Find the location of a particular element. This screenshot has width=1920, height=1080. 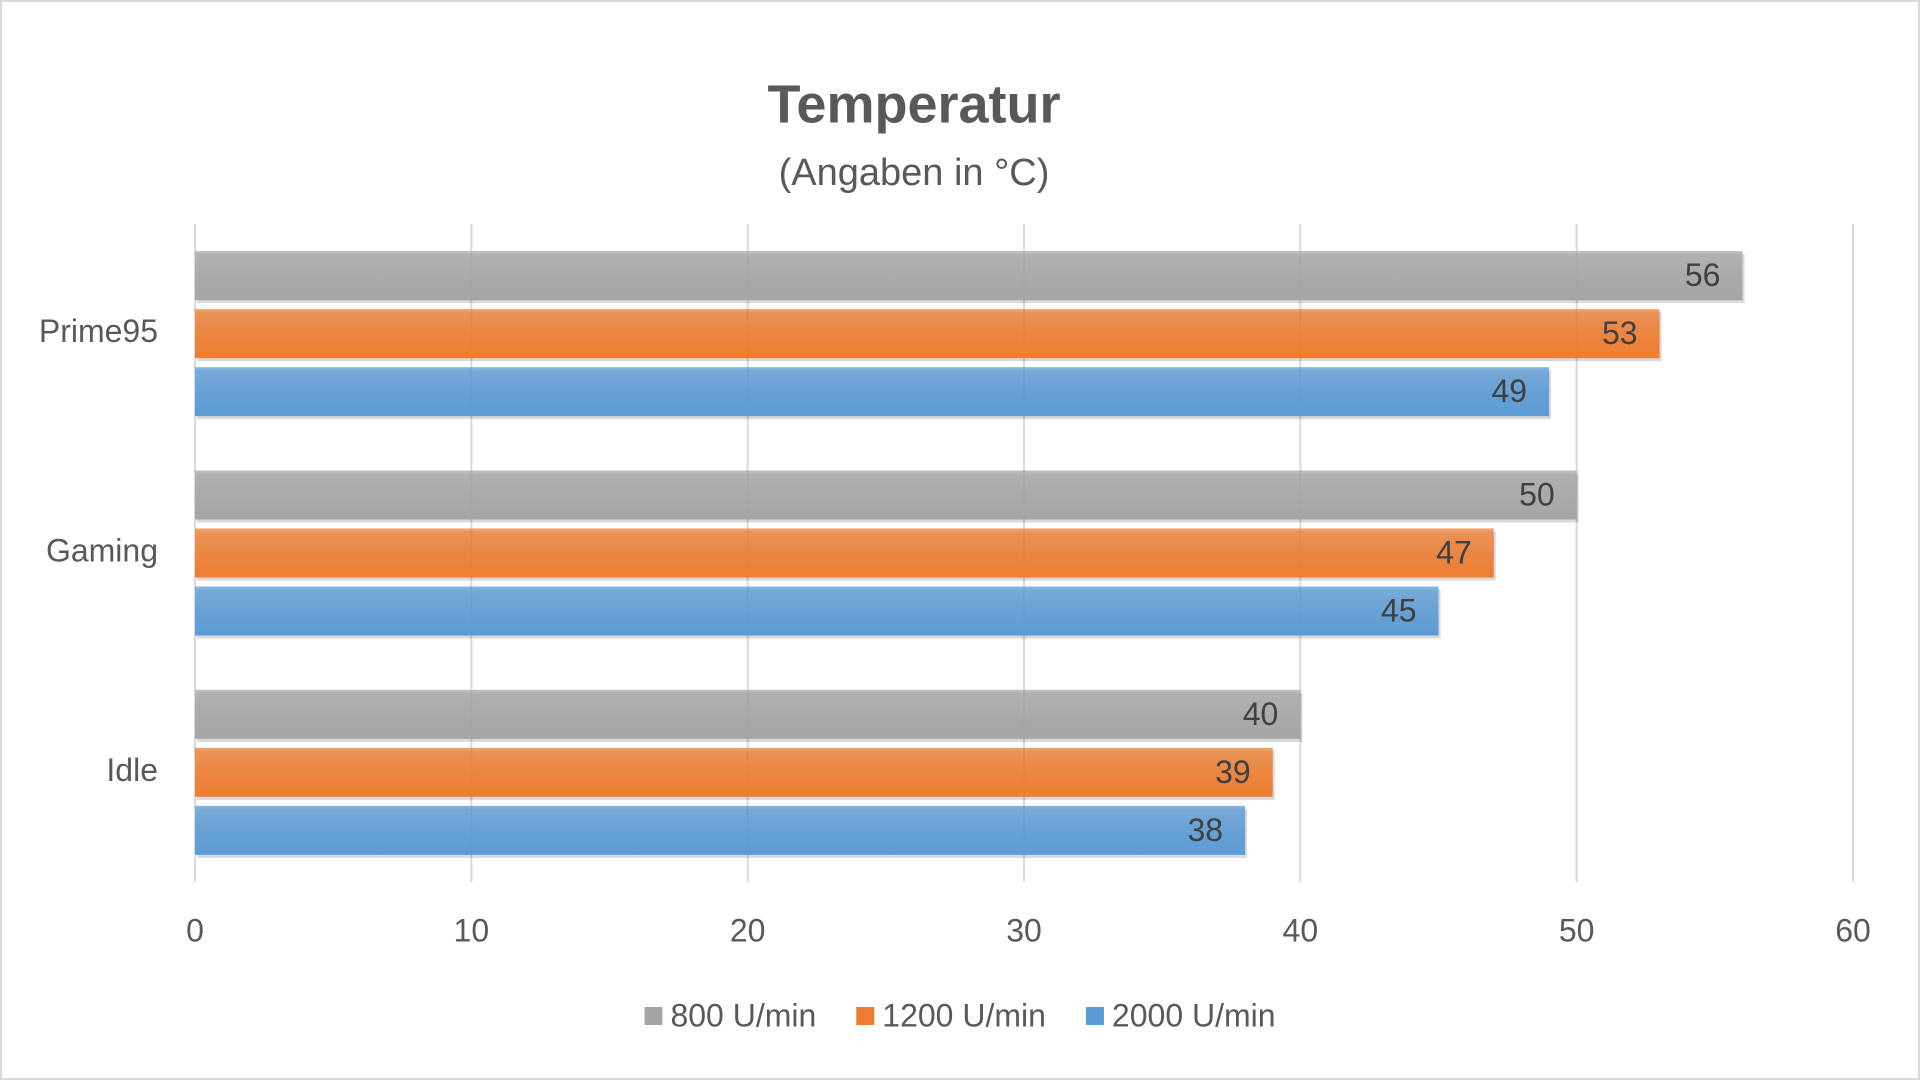

data-label: 38 is located at coordinates (1205, 830).